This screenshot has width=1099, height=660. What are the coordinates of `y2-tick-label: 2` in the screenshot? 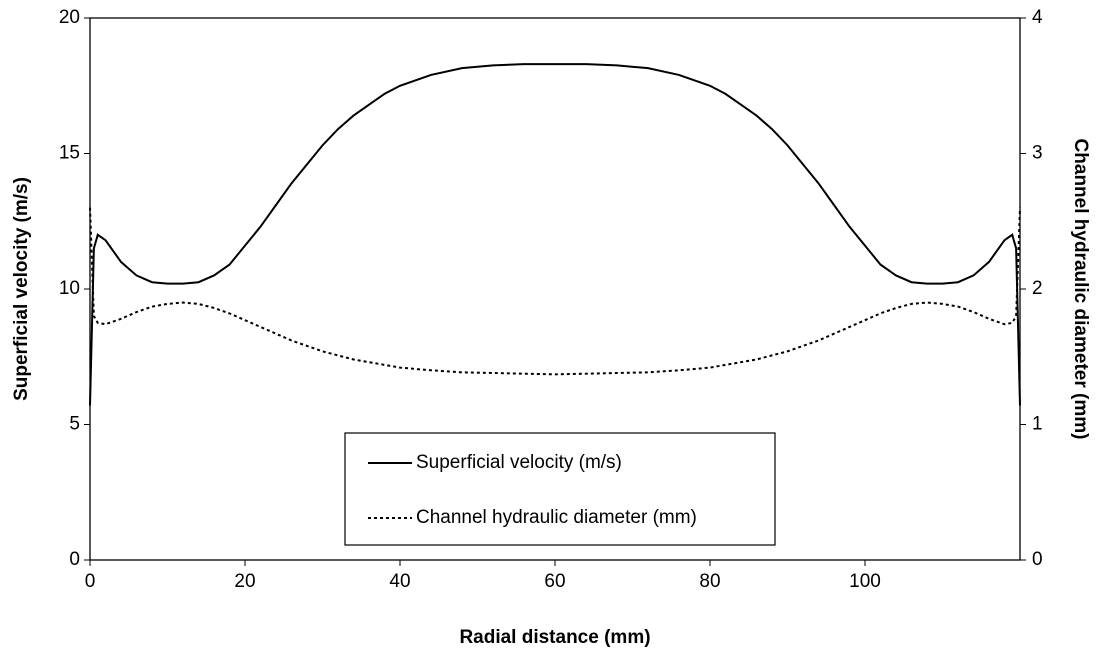 It's located at (1037, 288).